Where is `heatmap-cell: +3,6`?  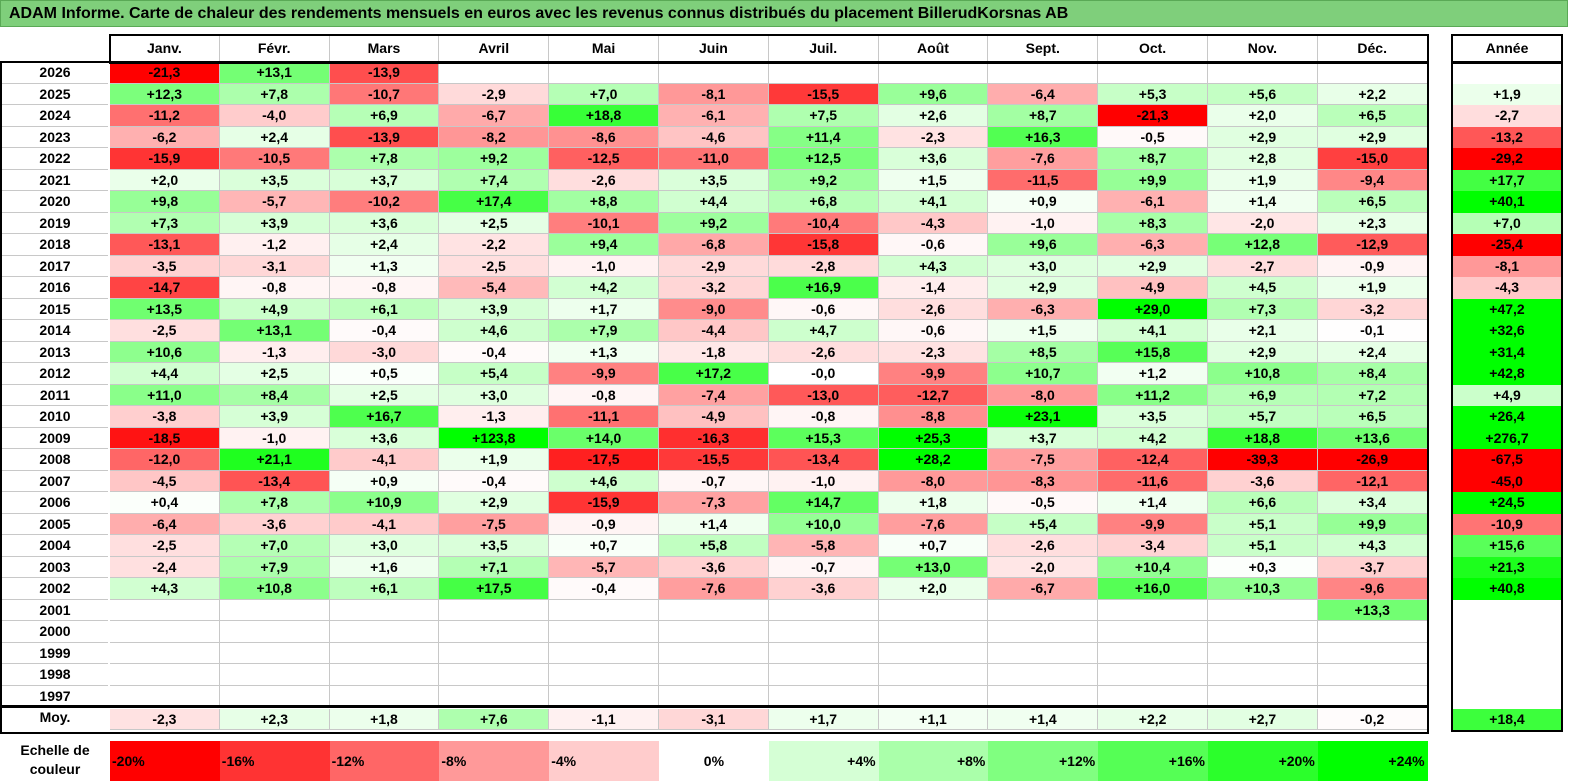
heatmap-cell: +3,6 is located at coordinates (384, 223).